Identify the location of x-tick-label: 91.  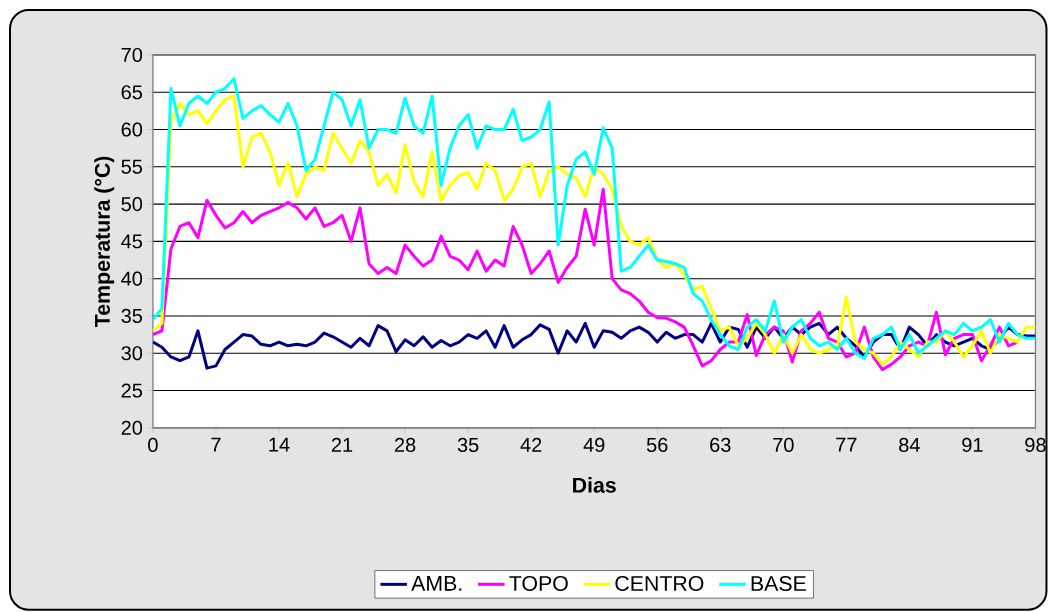
(972, 445).